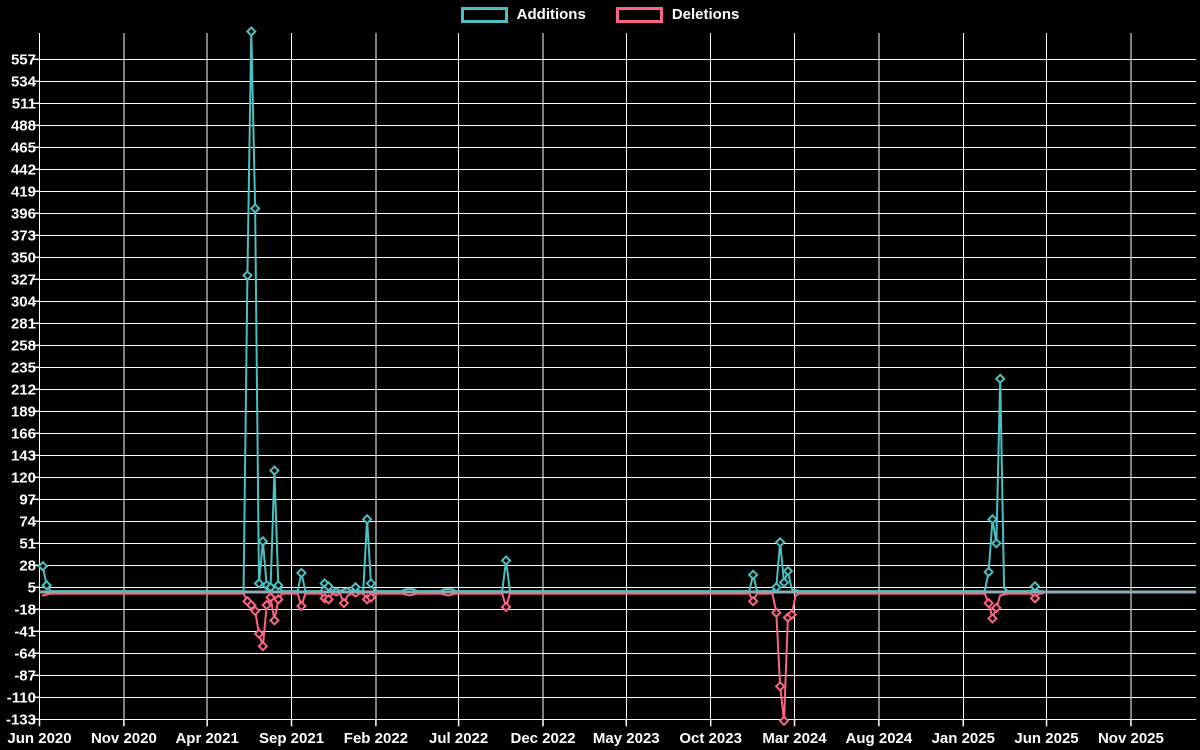  Describe the element at coordinates (24, 104) in the screenshot. I see `y-axis-tick-label: 511` at that location.